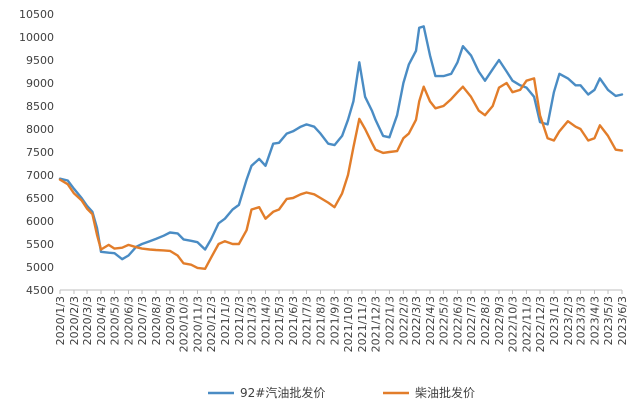  Describe the element at coordinates (36, 37) in the screenshot. I see `y-tick-label: 10000` at that location.